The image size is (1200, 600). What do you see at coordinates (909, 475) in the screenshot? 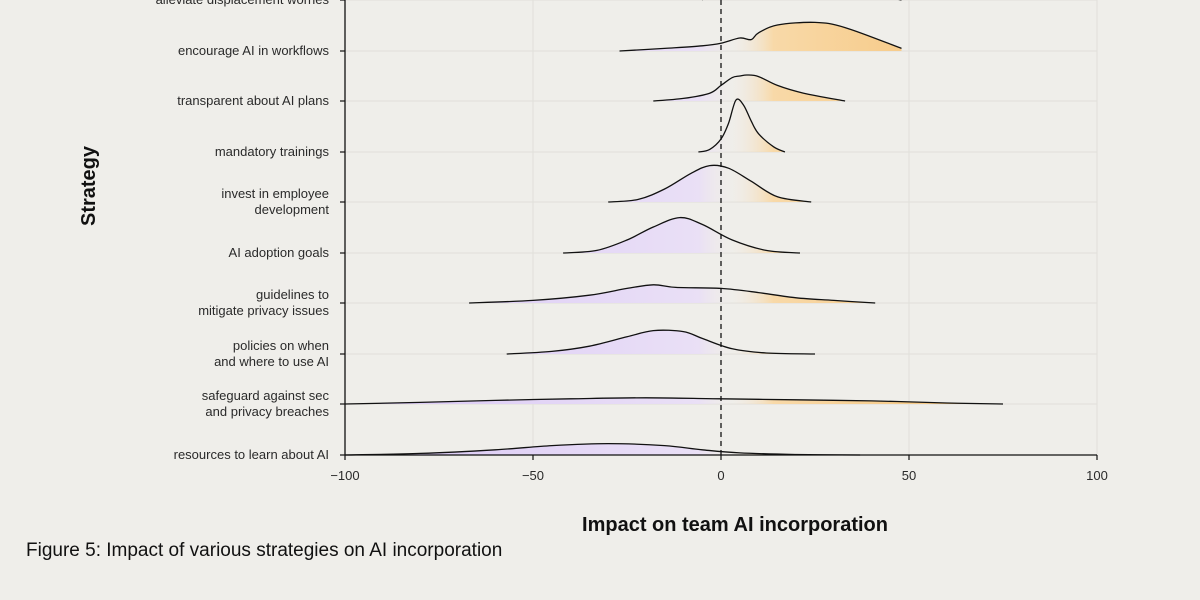
I see `x-tick-label: 50` at bounding box center [909, 475].